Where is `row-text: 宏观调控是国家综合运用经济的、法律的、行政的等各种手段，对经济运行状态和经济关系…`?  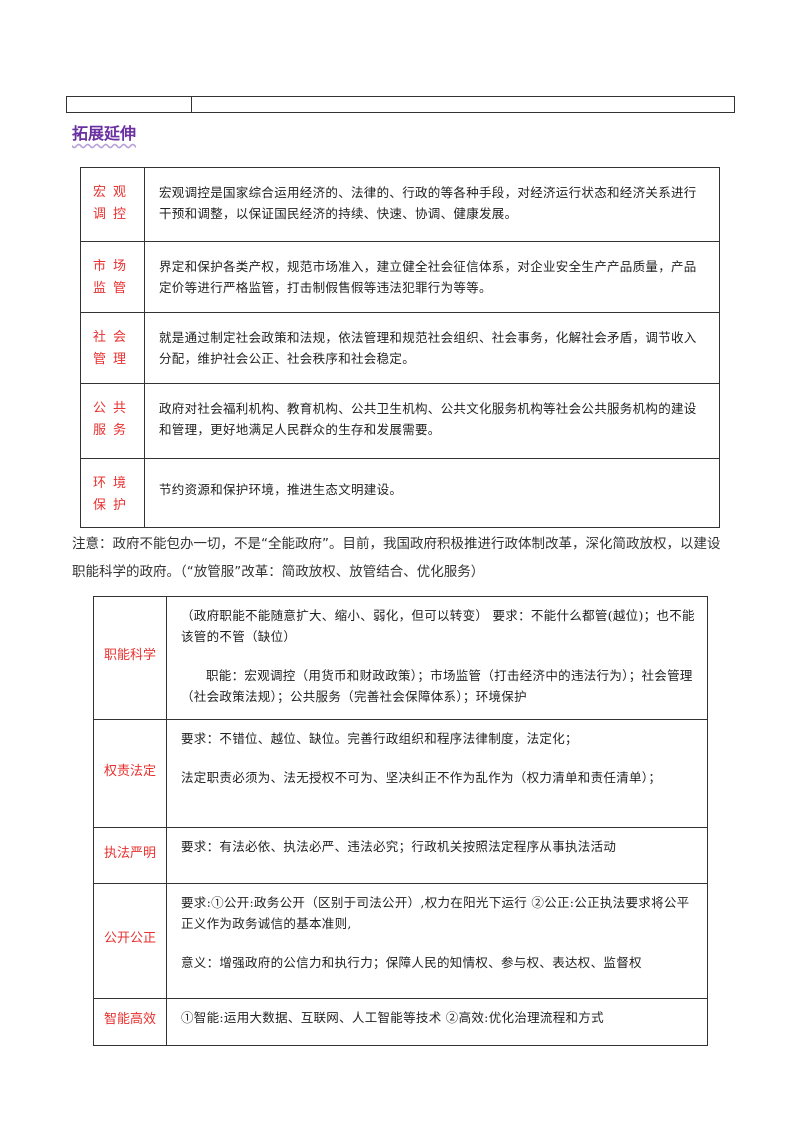 row-text: 宏观调控是国家综合运用经济的、法律的、行政的等各种手段，对经济运行状态和经济关系… is located at coordinates (432, 204).